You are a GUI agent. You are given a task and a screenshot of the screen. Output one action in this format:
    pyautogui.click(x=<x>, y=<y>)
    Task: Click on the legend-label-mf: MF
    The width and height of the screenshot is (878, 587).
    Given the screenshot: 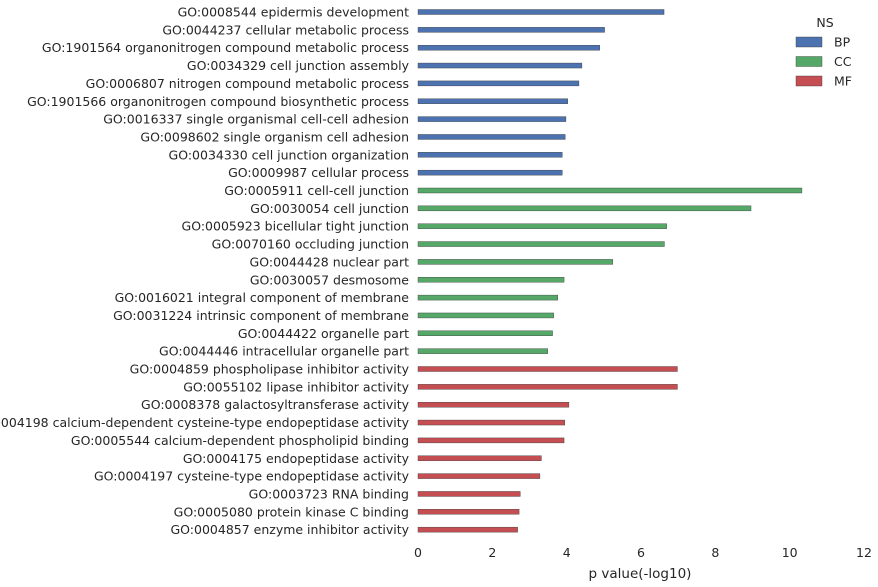 What is the action you would take?
    pyautogui.click(x=843, y=81)
    